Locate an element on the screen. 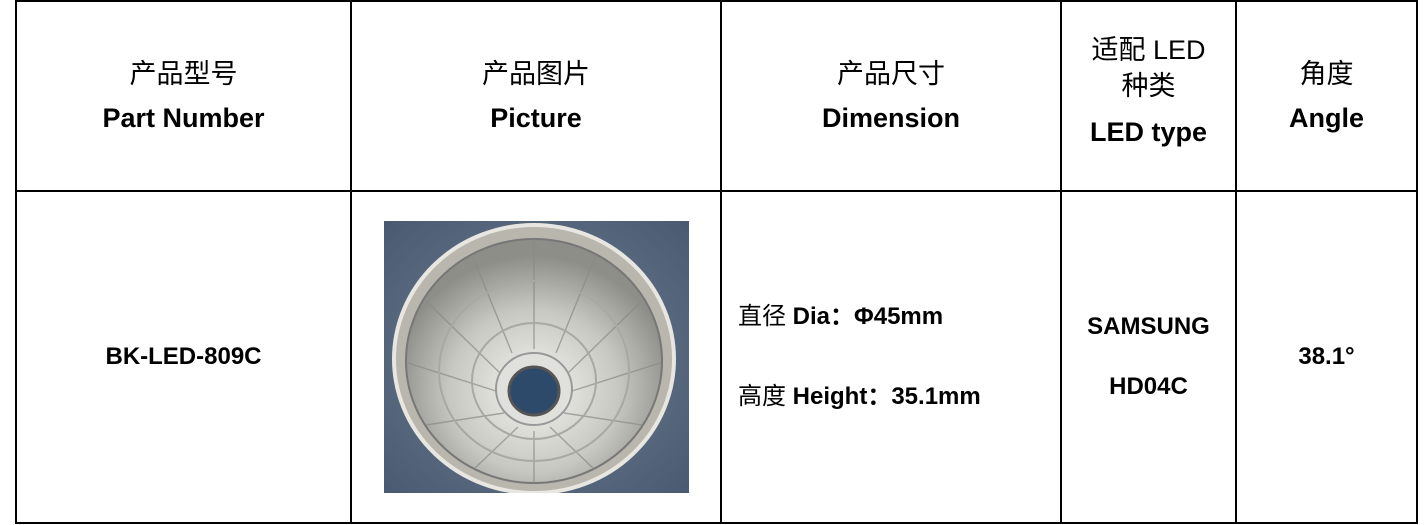 The height and width of the screenshot is (525, 1427). dimension-cn: 高度 is located at coordinates (762, 396).